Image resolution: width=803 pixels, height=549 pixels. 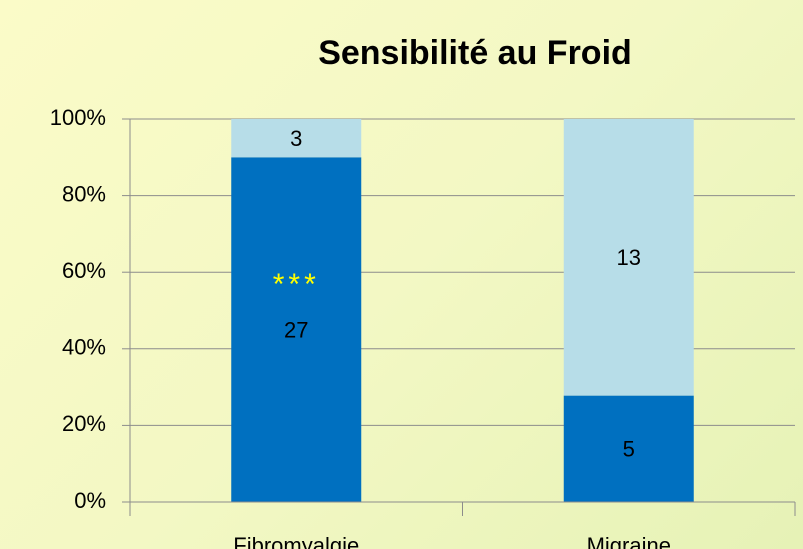 What do you see at coordinates (296, 541) in the screenshot?
I see `x-tick-label: Fibromyalgie` at bounding box center [296, 541].